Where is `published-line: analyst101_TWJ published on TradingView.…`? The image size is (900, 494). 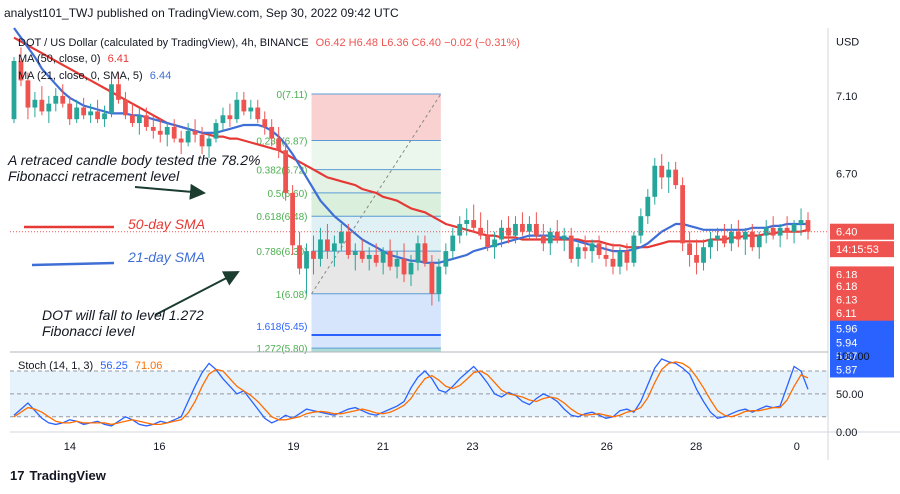 published-line: analyst101_TWJ published on TradingView.… is located at coordinates (201, 13).